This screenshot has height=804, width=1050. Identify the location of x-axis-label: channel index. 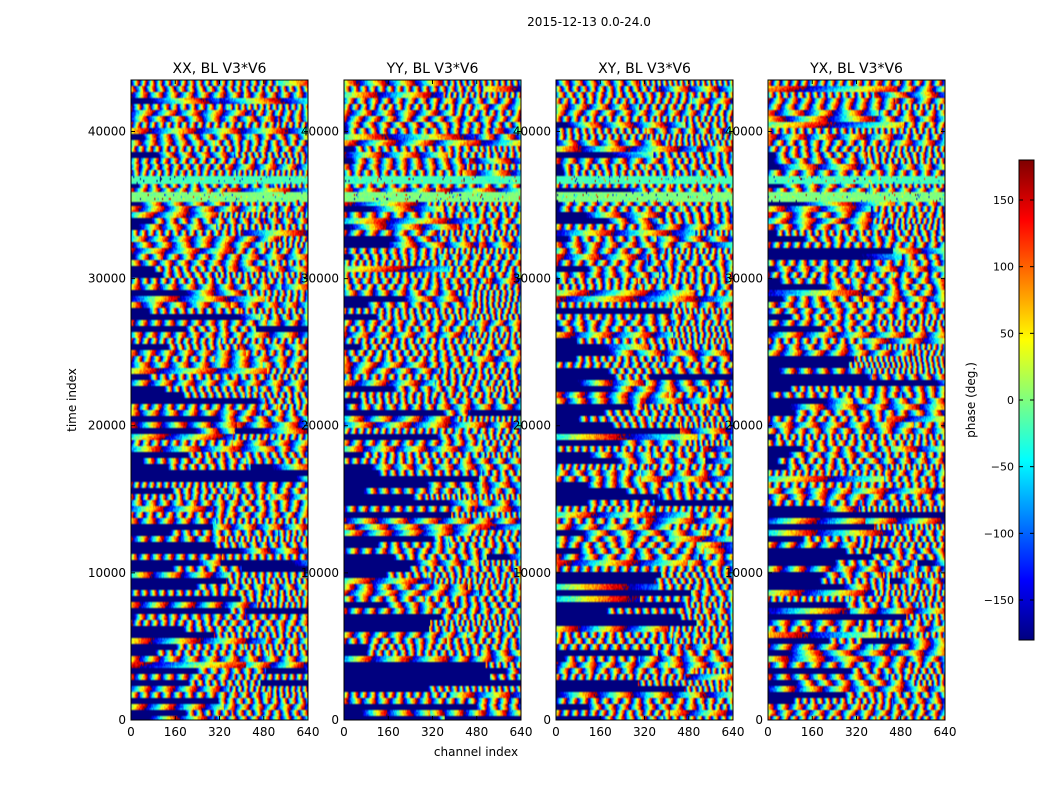
(476, 752).